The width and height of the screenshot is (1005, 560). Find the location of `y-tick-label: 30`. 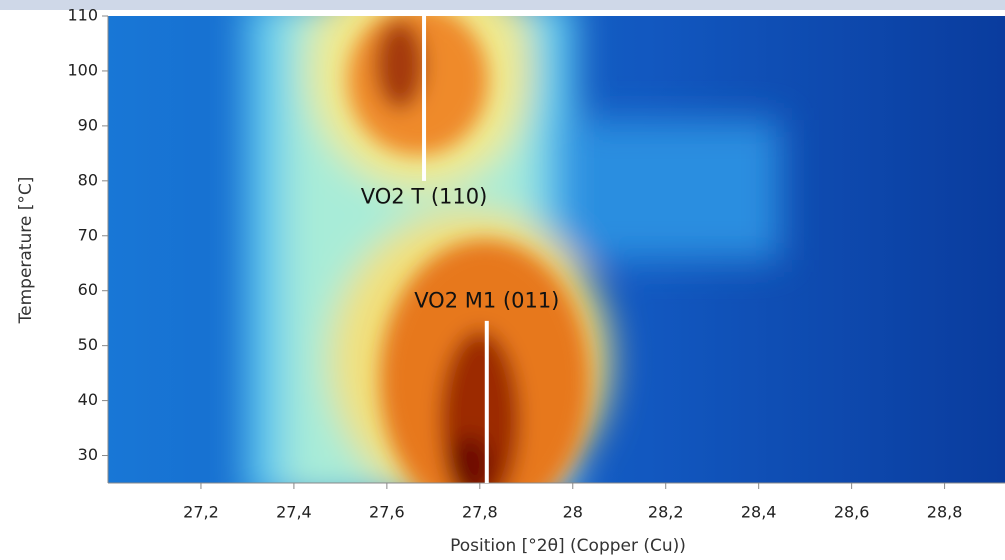

y-tick-label: 30 is located at coordinates (88, 454).